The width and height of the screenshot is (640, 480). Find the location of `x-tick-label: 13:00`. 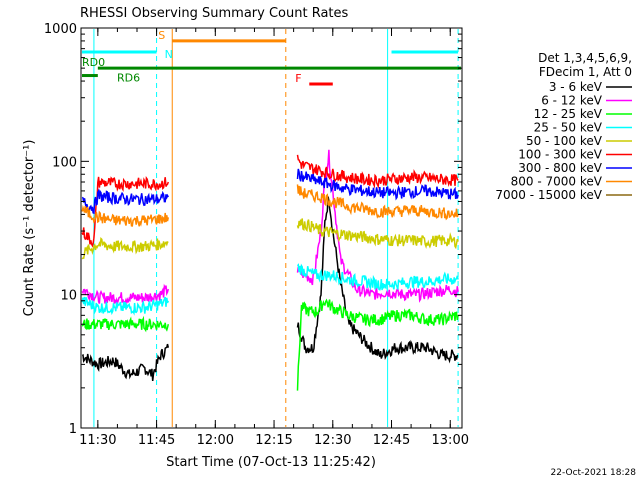

x-tick-label: 13:00 is located at coordinates (450, 440).